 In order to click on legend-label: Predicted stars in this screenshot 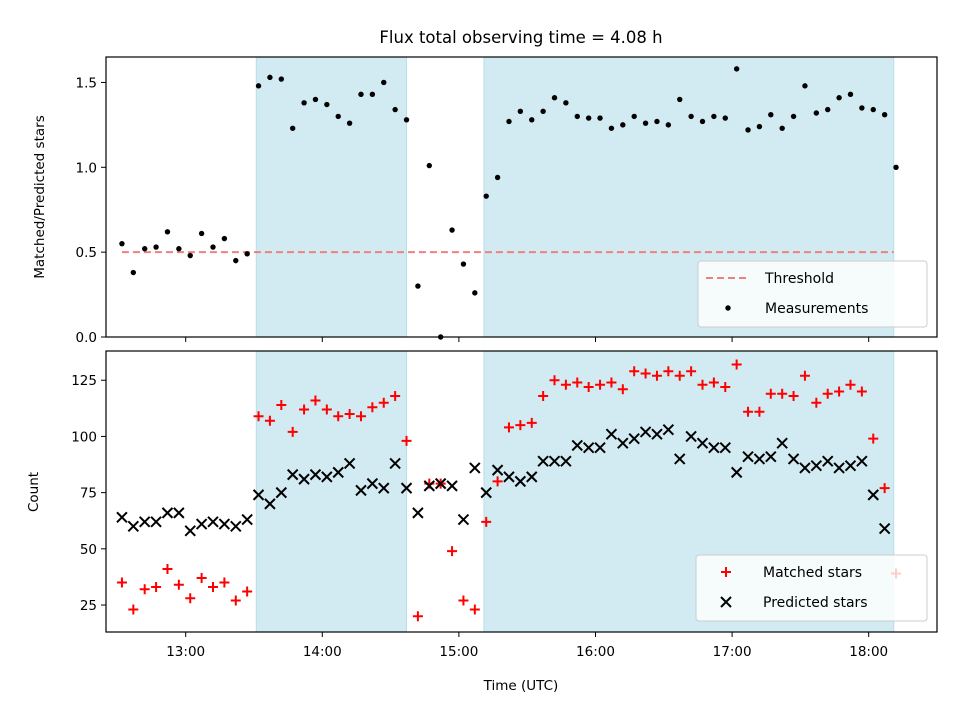, I will do `click(815, 603)`.